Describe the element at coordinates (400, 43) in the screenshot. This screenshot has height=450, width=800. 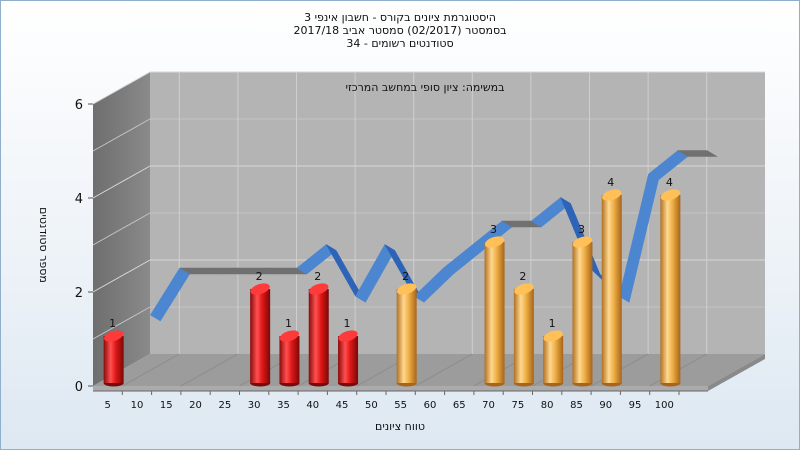
I see `chart-title-line-3: סטודנטים רשומים - 34` at that location.